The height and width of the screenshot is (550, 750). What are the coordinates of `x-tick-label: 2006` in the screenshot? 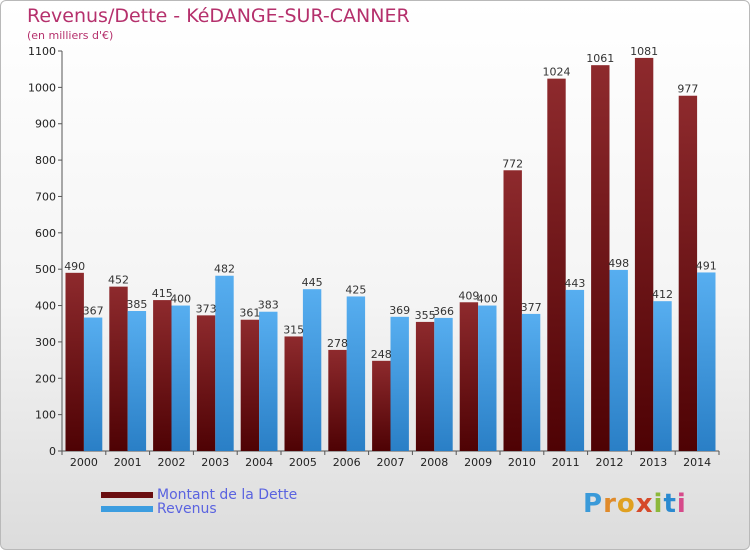 It's located at (347, 462).